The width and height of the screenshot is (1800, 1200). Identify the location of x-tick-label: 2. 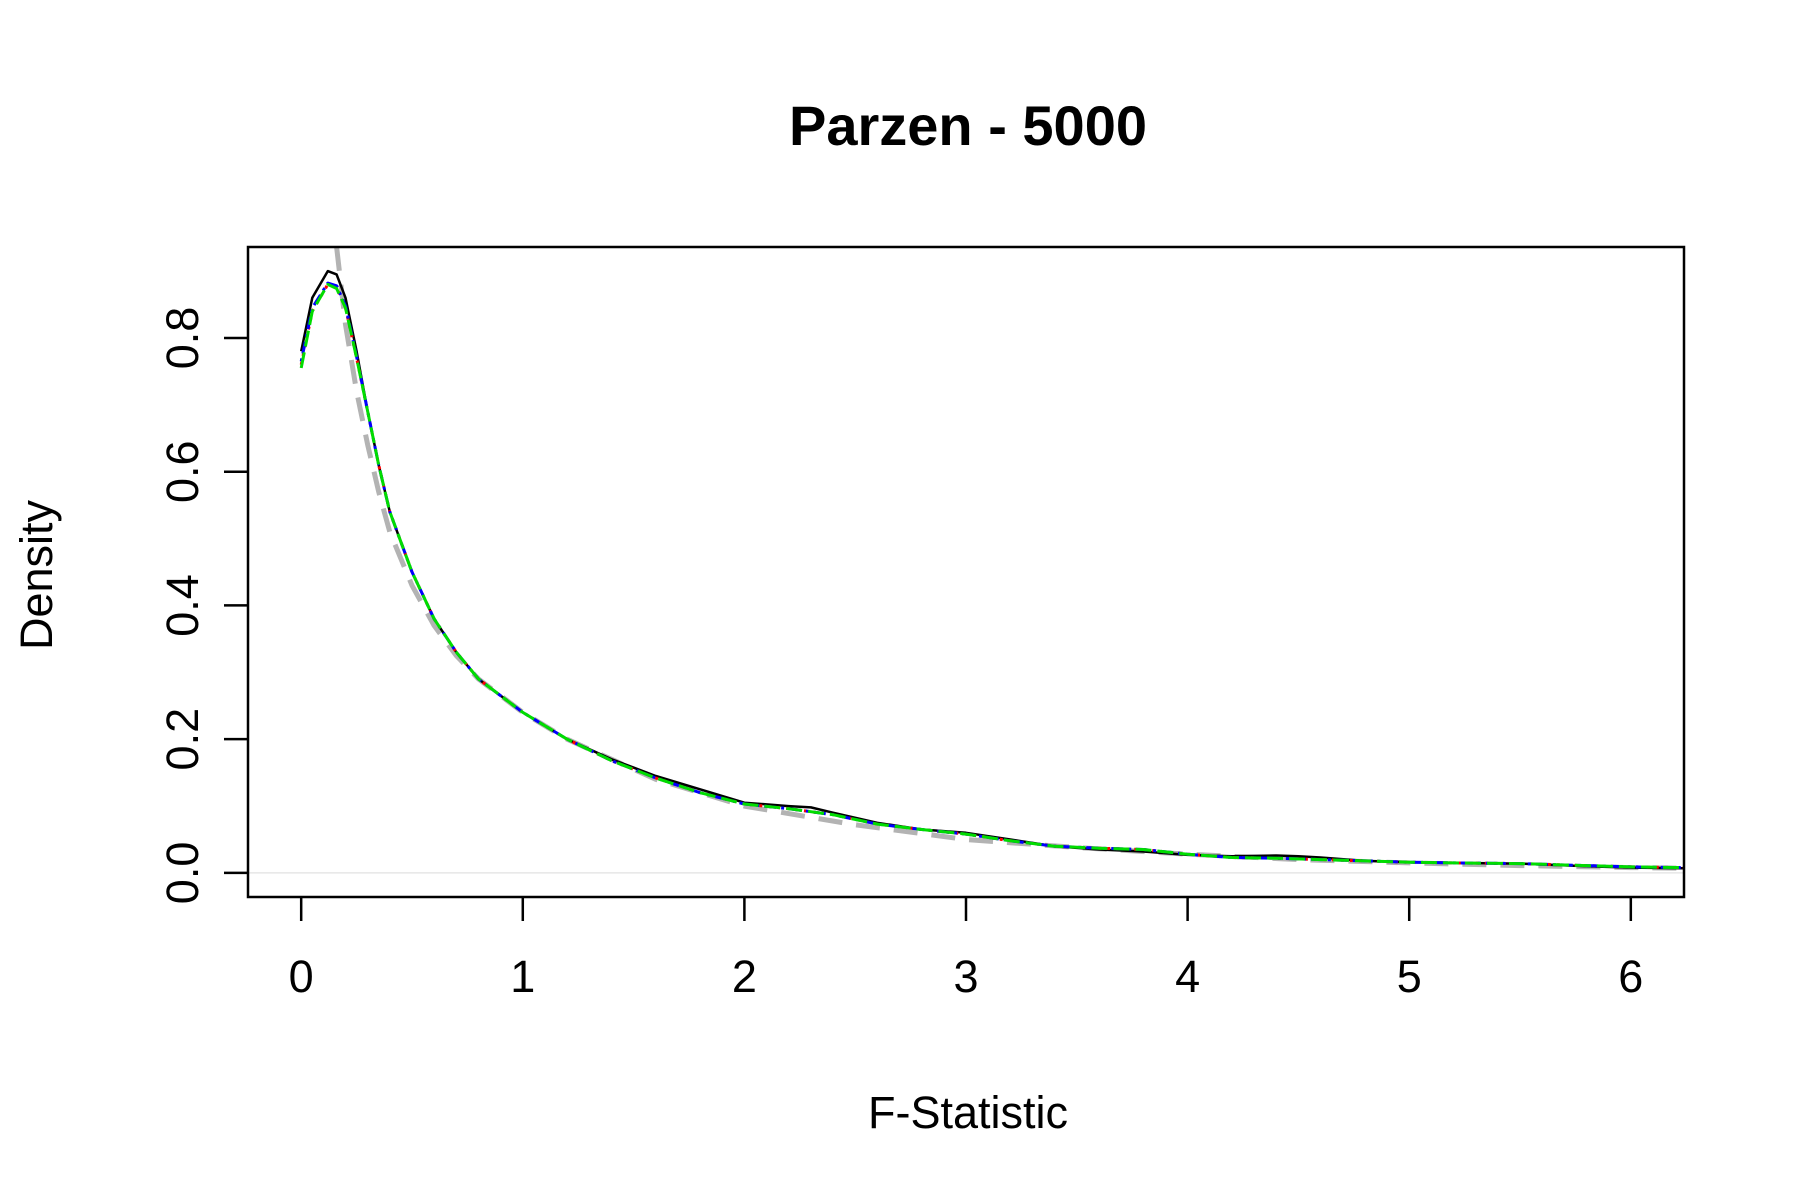
(744, 976).